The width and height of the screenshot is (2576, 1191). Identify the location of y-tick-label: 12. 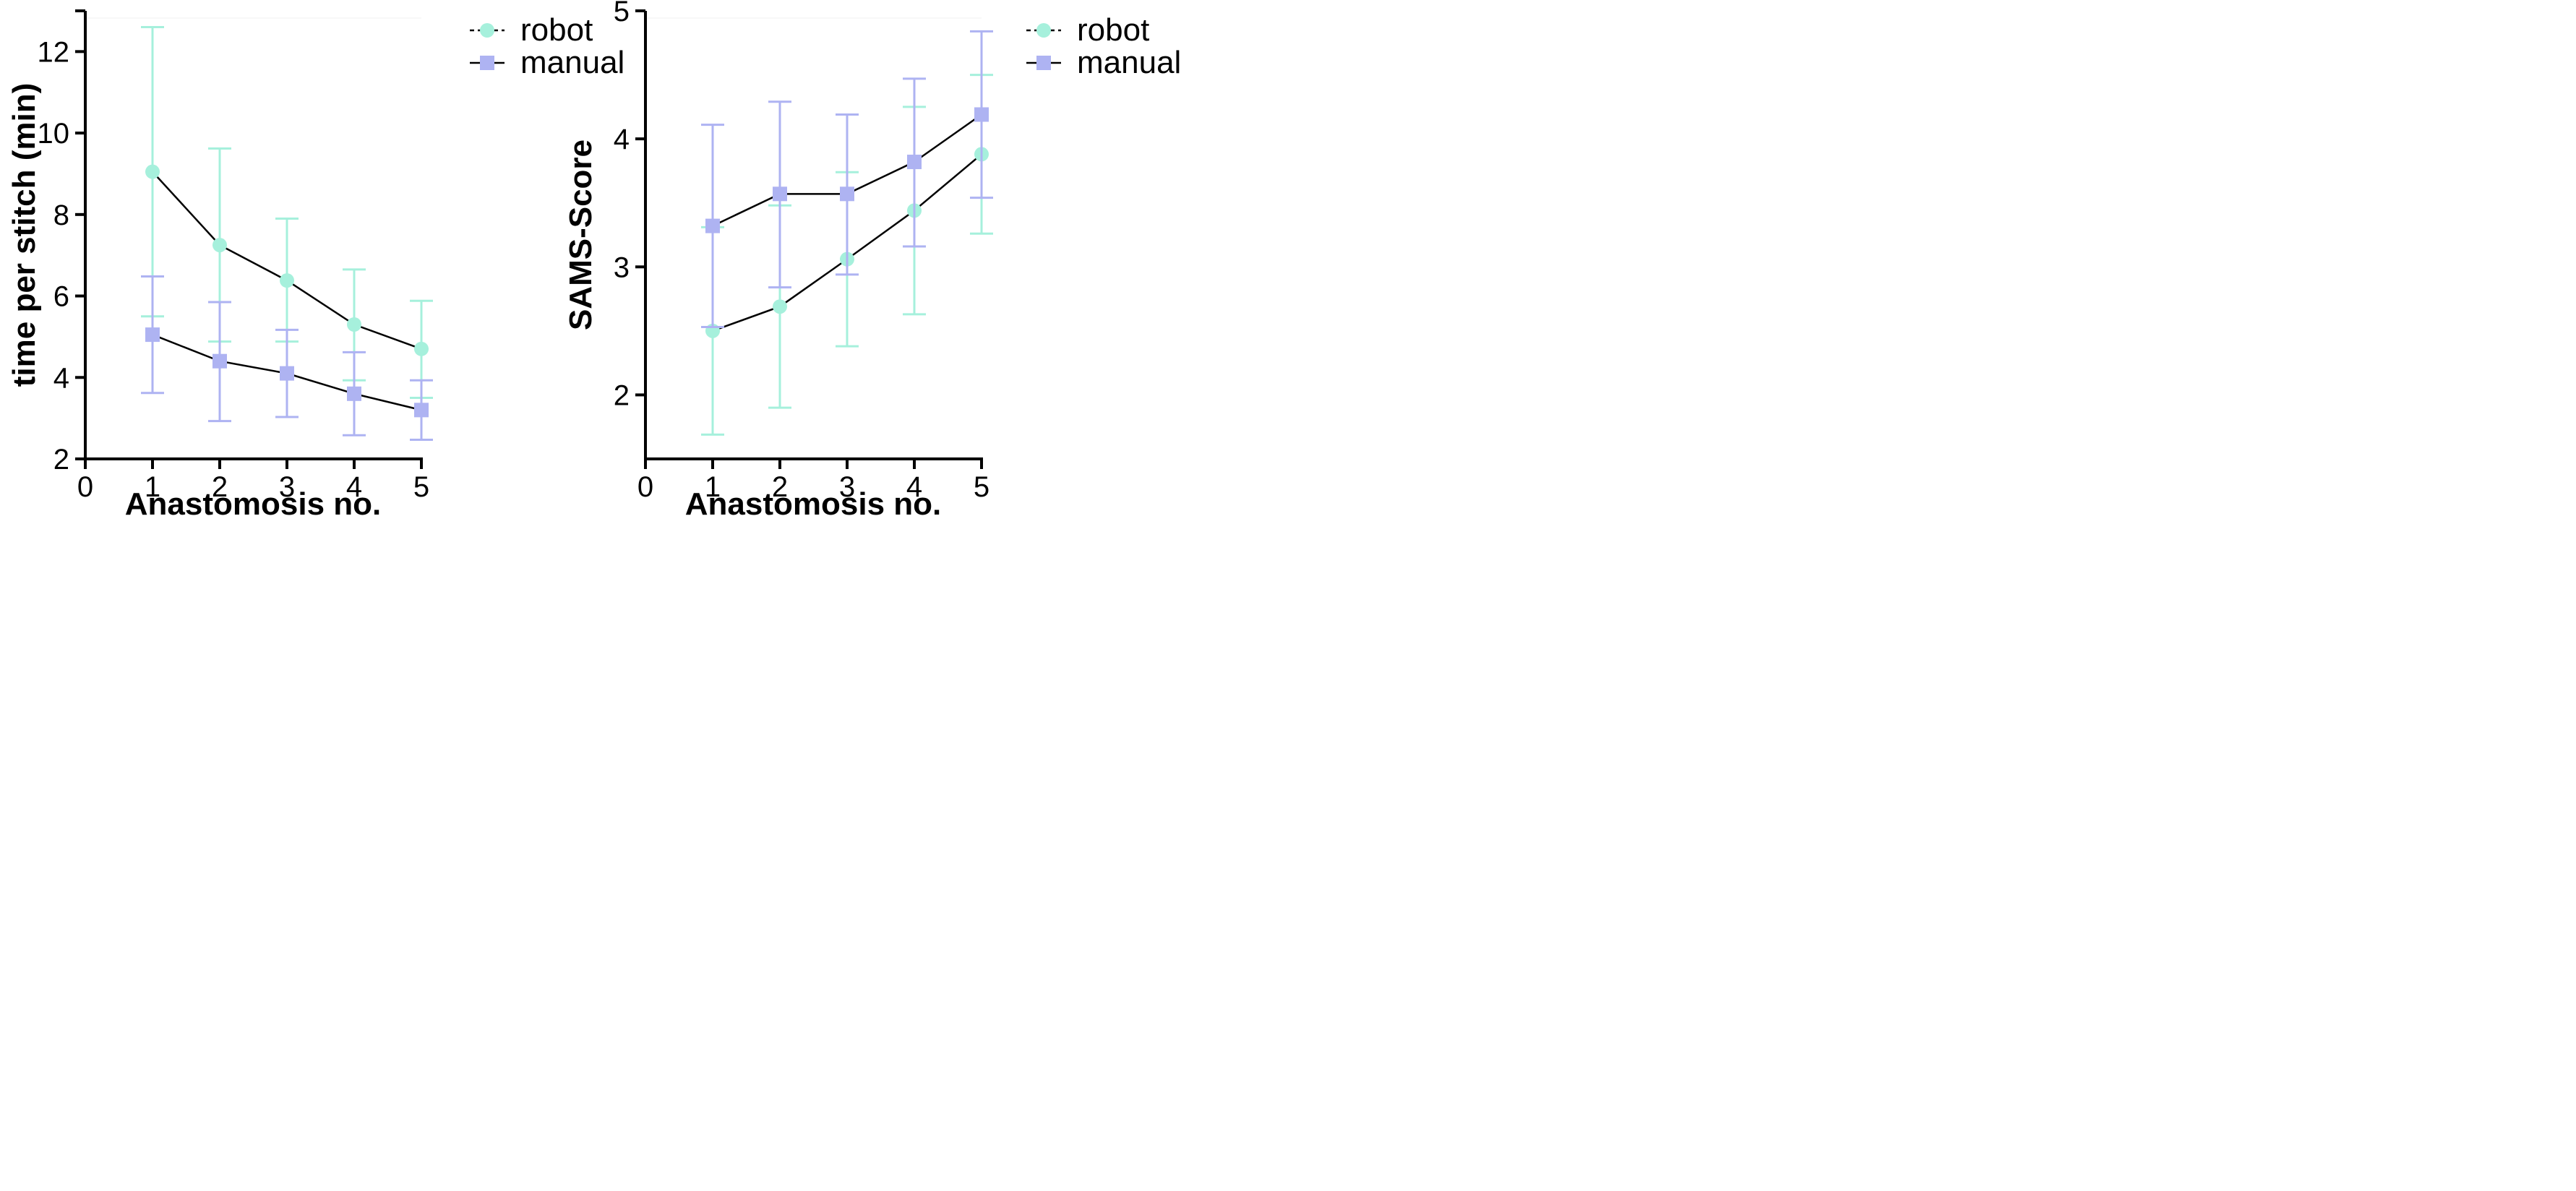
(54, 52).